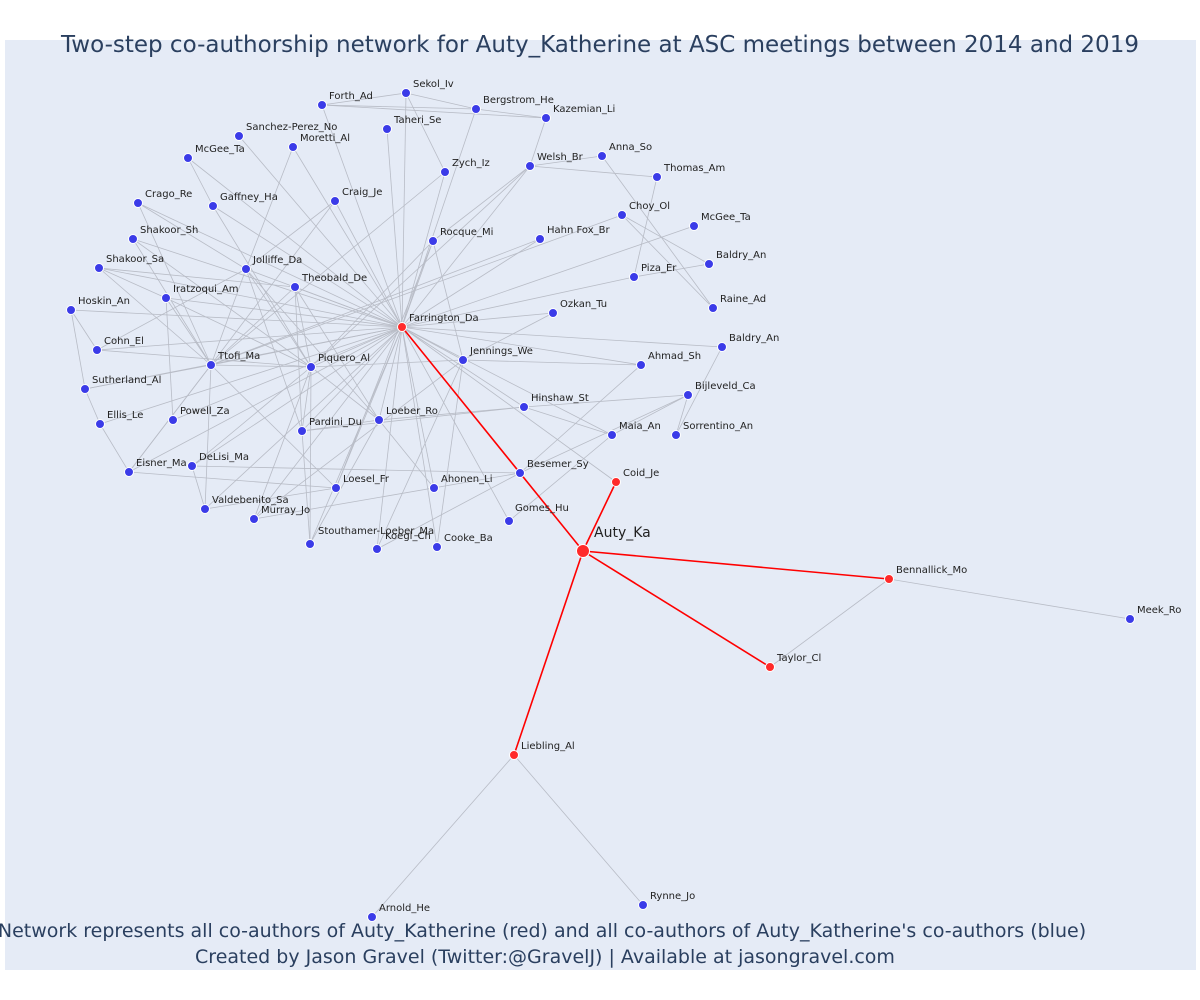  Describe the element at coordinates (192, 466) in the screenshot. I see `node-delisi` at that location.